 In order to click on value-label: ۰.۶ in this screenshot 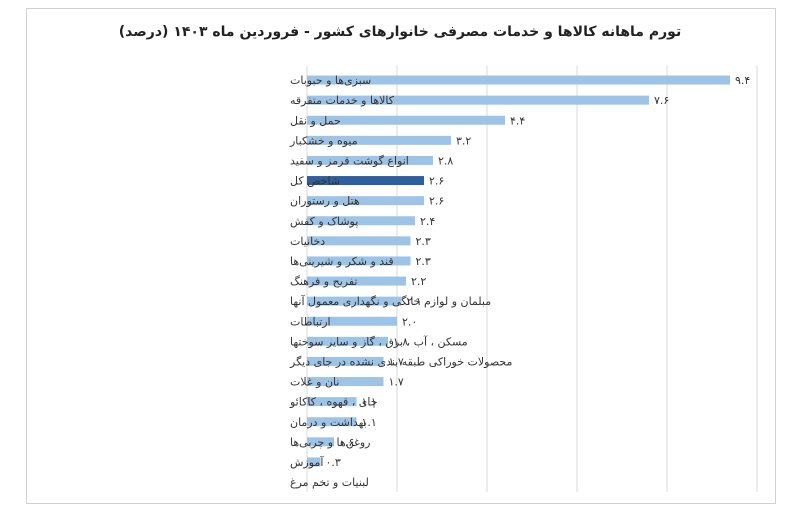, I will do `click(346, 442)`.